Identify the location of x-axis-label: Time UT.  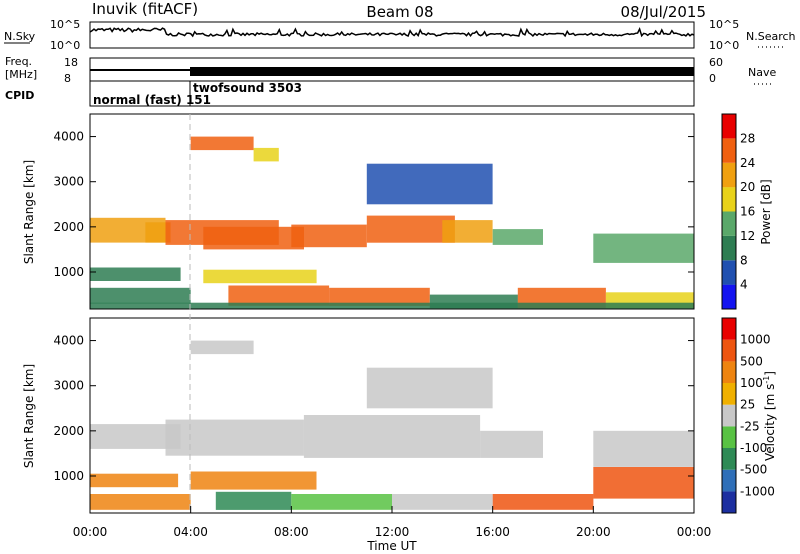
(391, 546).